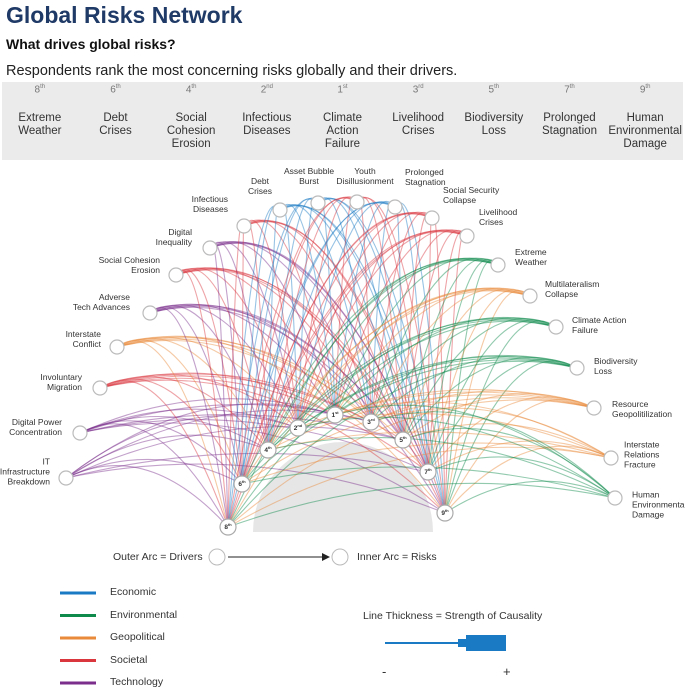  Describe the element at coordinates (531, 257) in the screenshot. I see `driver-label: Extreme Weather` at that location.